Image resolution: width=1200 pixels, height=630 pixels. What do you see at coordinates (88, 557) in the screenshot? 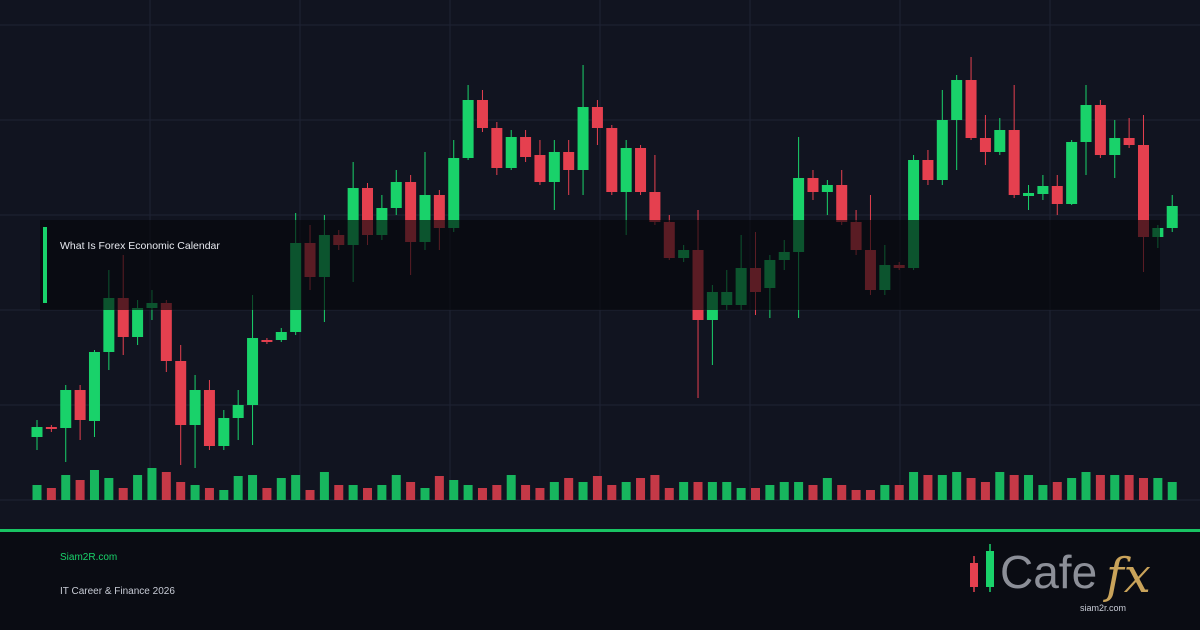
I see `site-name: Siam2R.com` at bounding box center [88, 557].